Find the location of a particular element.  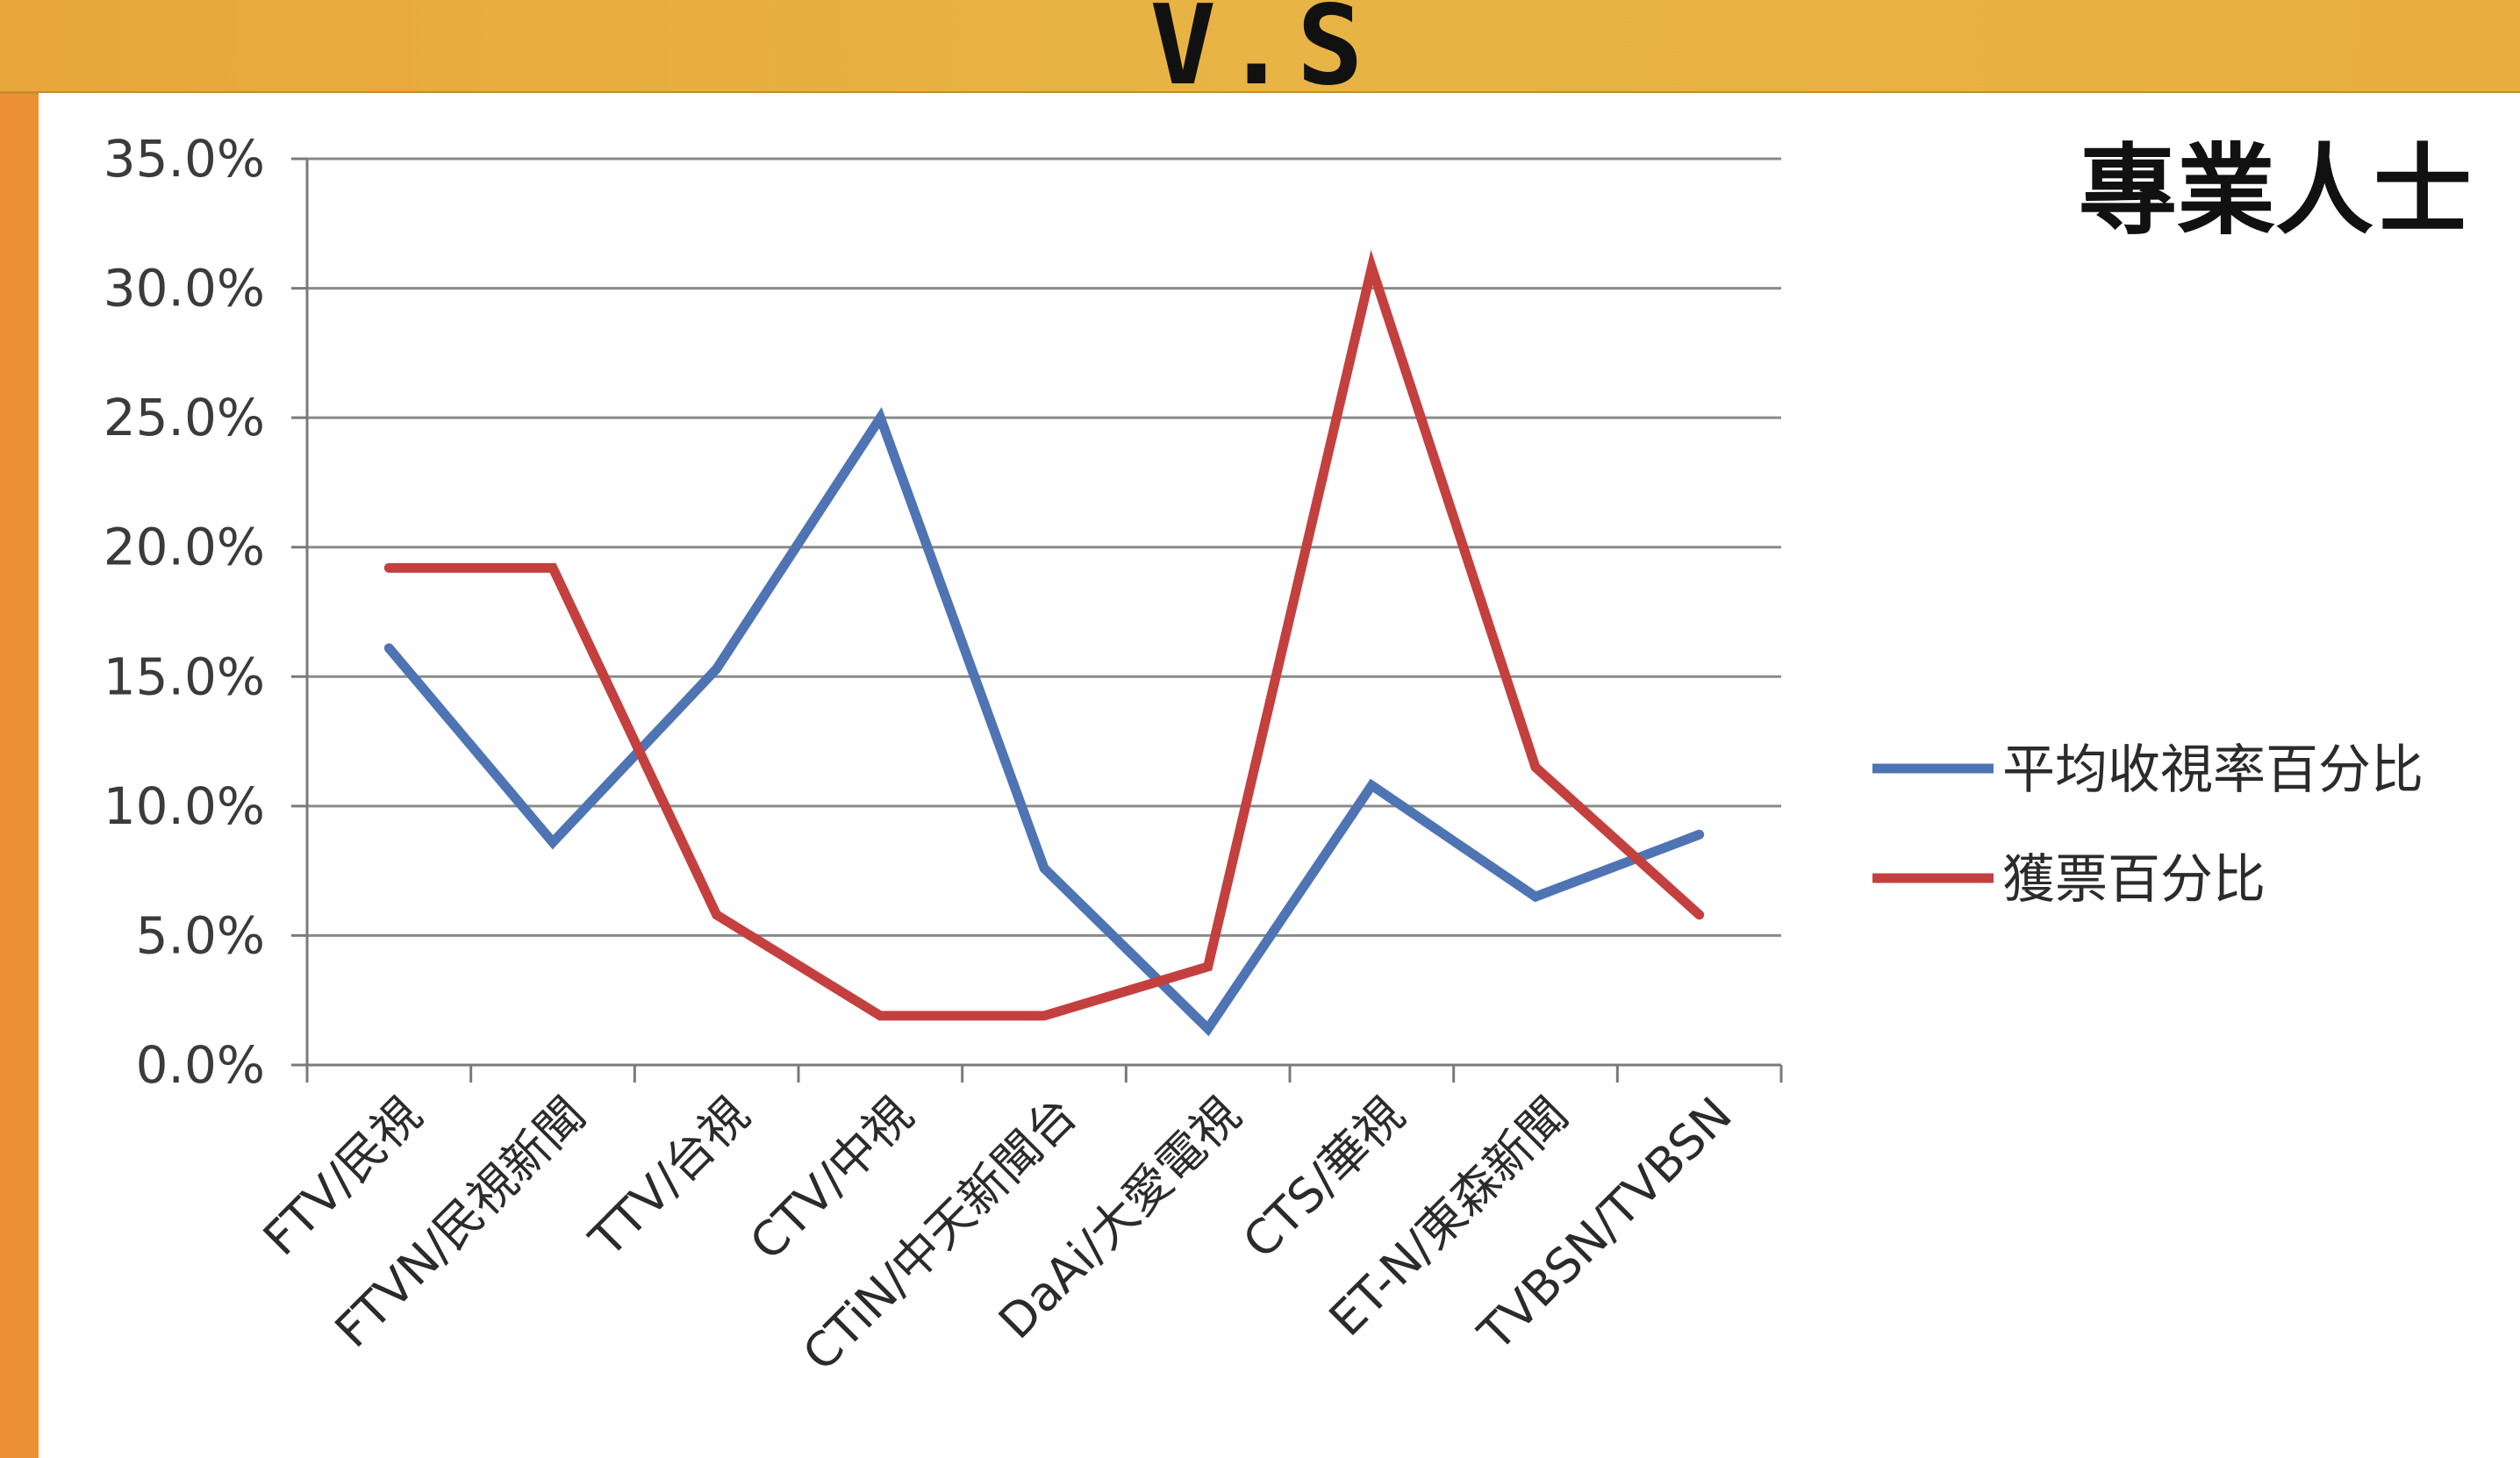

chart-subtitle: 專業人士 is located at coordinates (2275, 191).